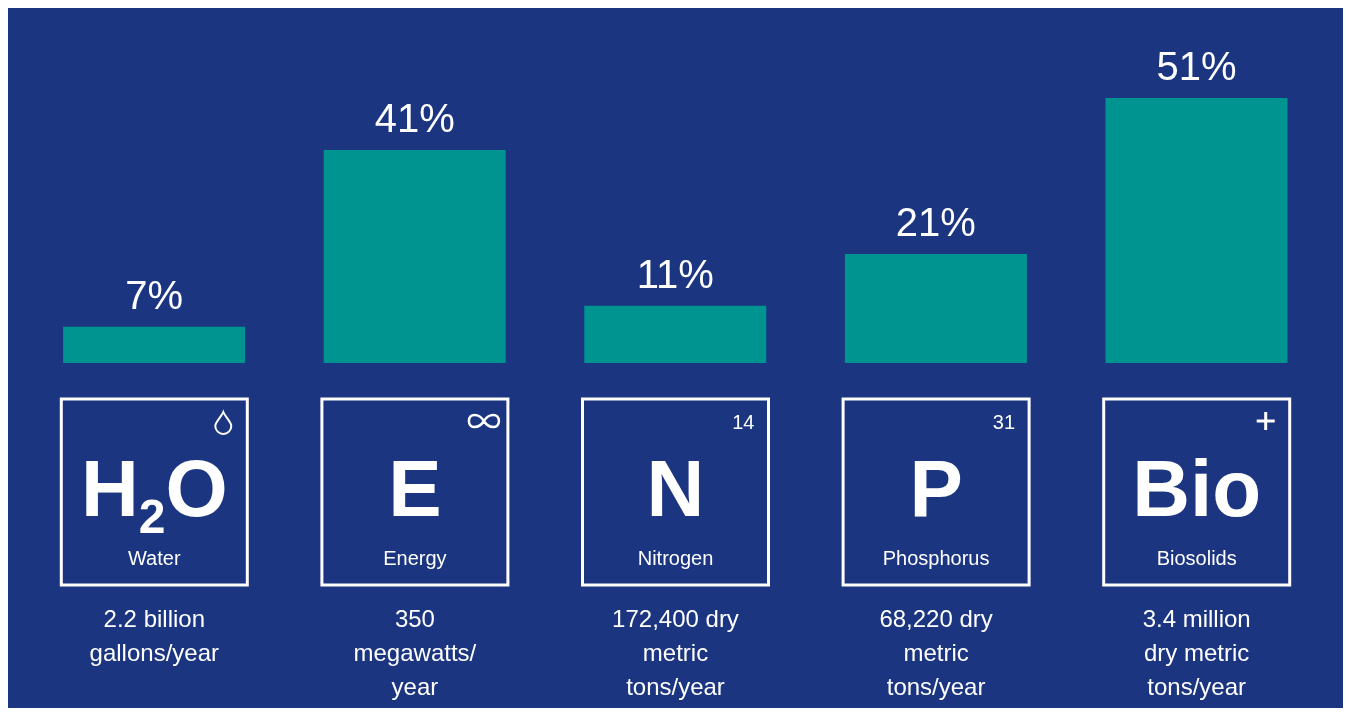 The image size is (1351, 715). Describe the element at coordinates (675, 652) in the screenshot. I see `text: 172,400 dry metric tons/year` at that location.